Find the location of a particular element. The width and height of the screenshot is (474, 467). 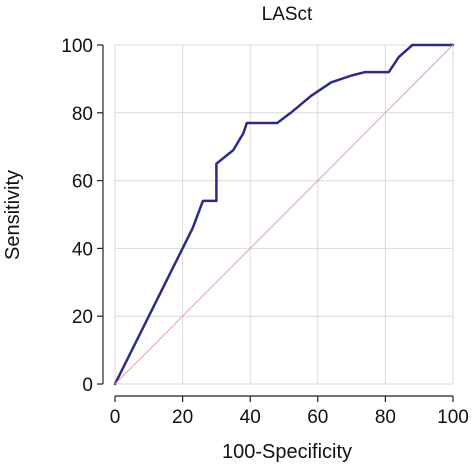

x-tick-label: 40 is located at coordinates (250, 417).